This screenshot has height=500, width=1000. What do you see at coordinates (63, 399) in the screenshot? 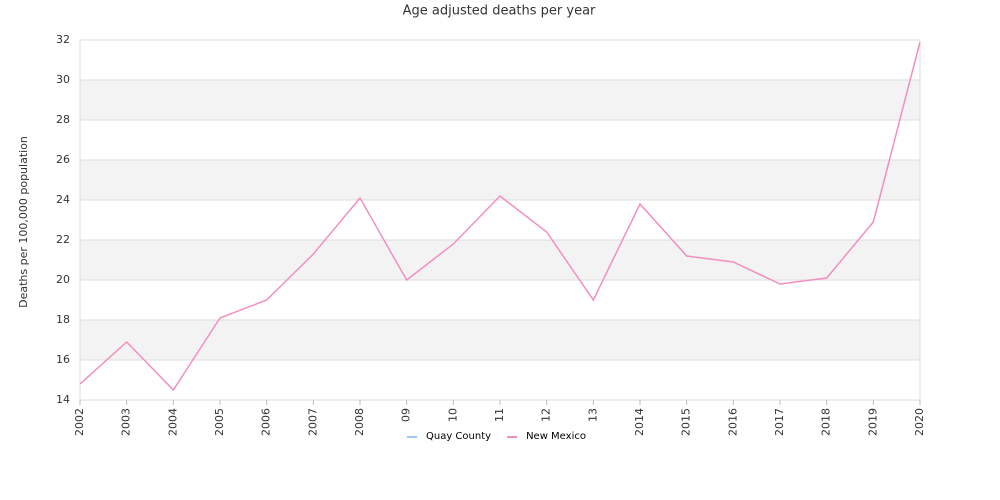
I see `y-tick-label: 14` at bounding box center [63, 399].